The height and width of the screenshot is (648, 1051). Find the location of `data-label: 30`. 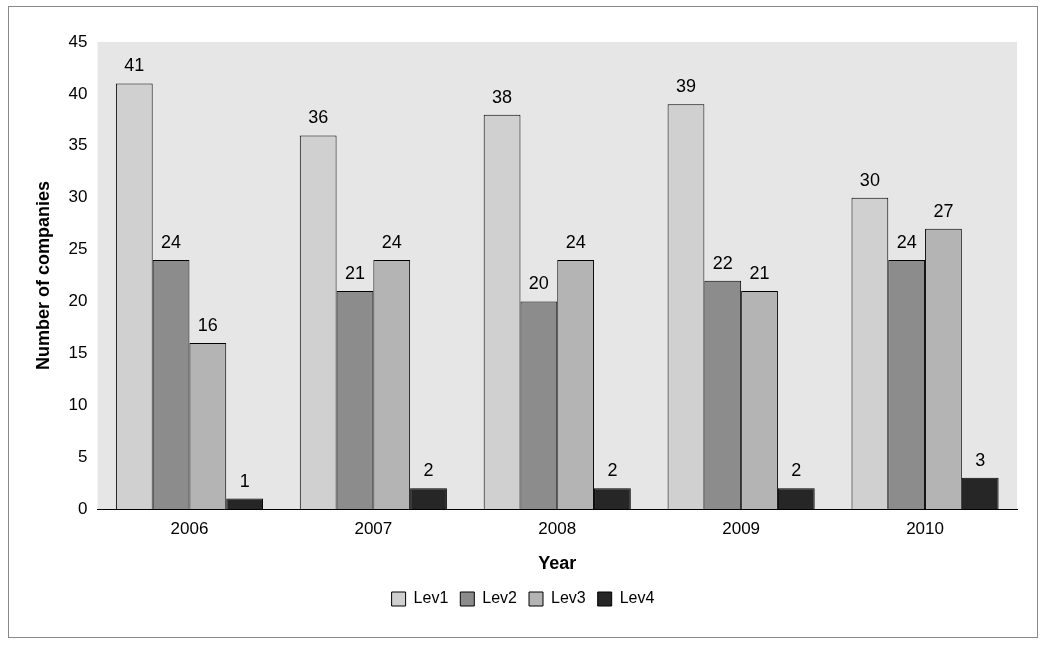

data-label: 30 is located at coordinates (869, 179).